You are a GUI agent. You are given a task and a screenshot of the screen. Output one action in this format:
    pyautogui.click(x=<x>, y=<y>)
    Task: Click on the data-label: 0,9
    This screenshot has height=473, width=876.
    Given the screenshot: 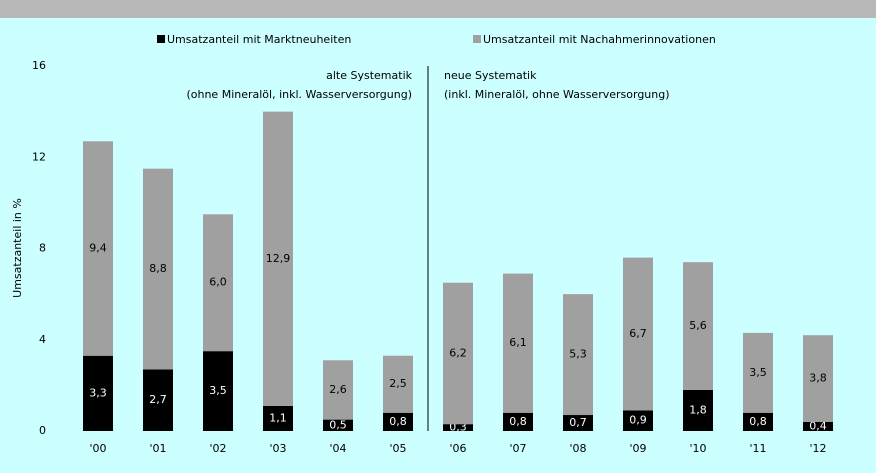 What is the action you would take?
    pyautogui.click(x=638, y=420)
    